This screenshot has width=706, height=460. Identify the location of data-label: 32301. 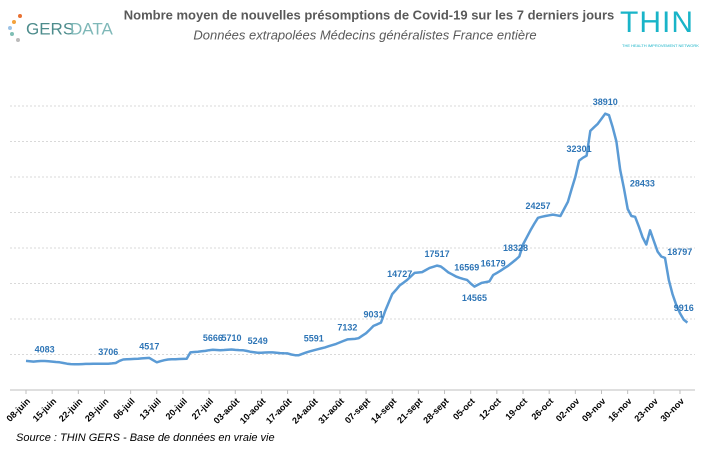
(579, 149).